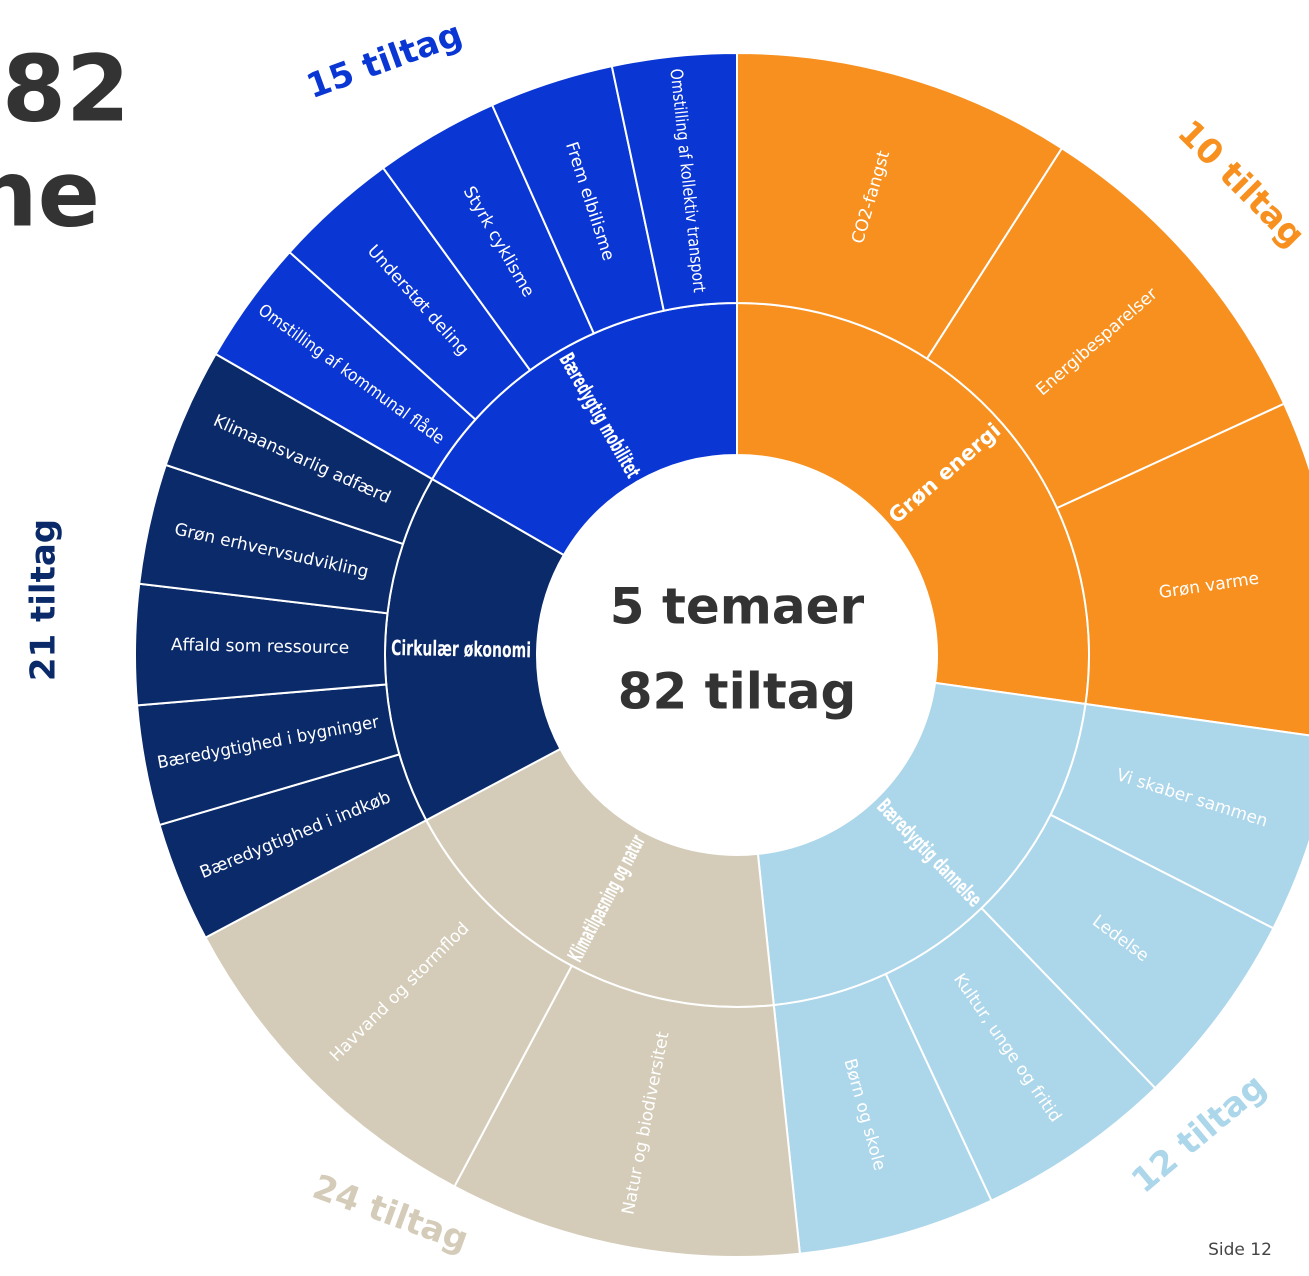  I want to click on item-label: Affald som ressource, so click(260, 646).